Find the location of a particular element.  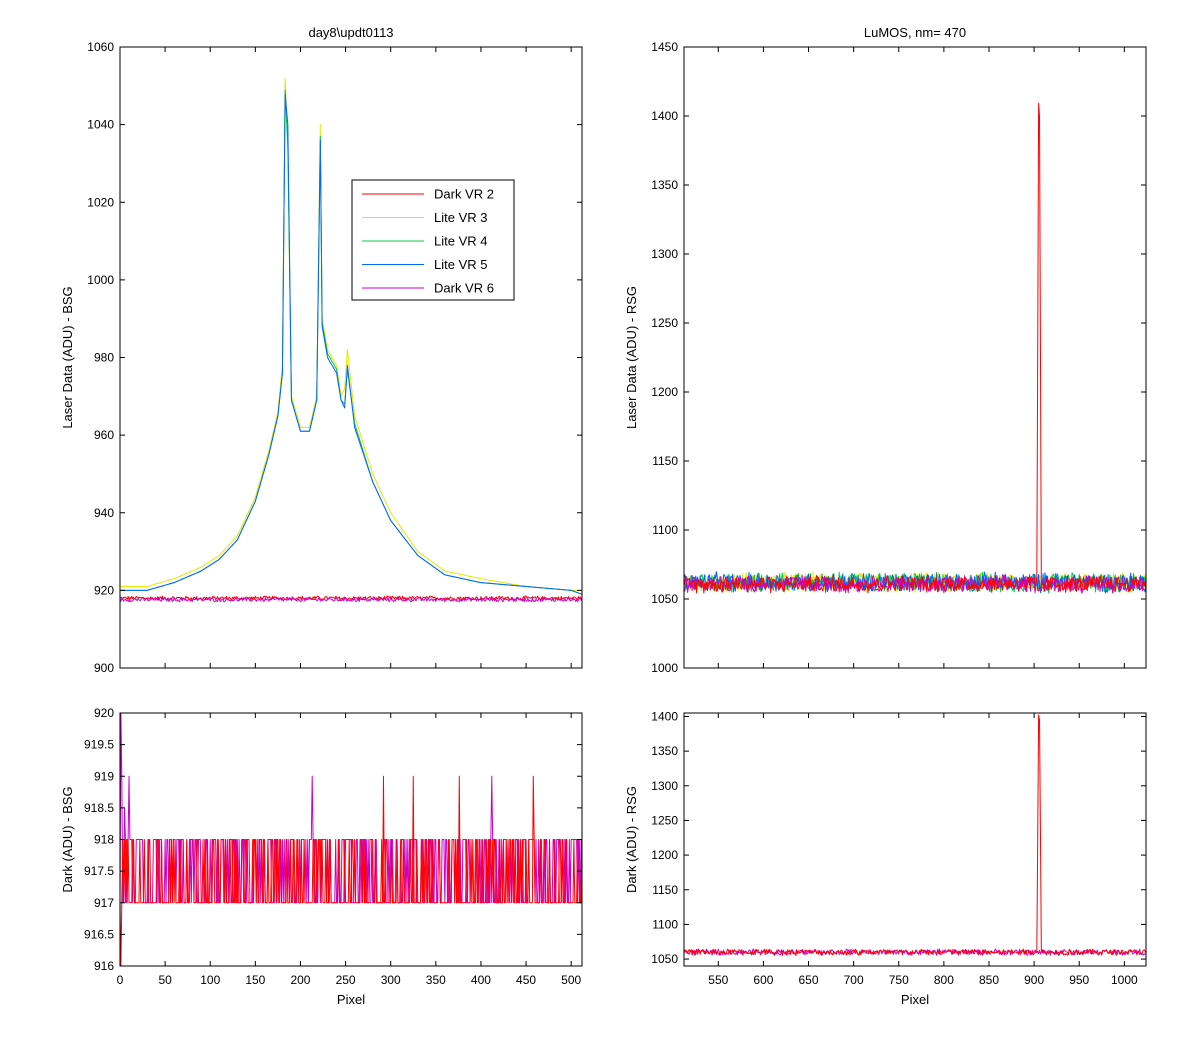

plot-area is located at coordinates (915, 839).